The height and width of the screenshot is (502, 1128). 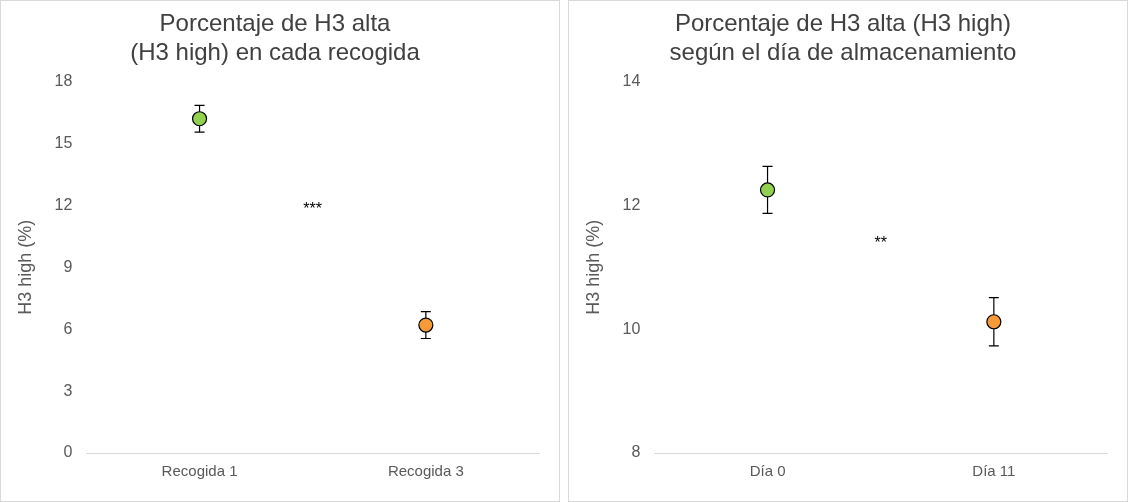 I want to click on y-tick-label: 14, so click(x=631, y=81).